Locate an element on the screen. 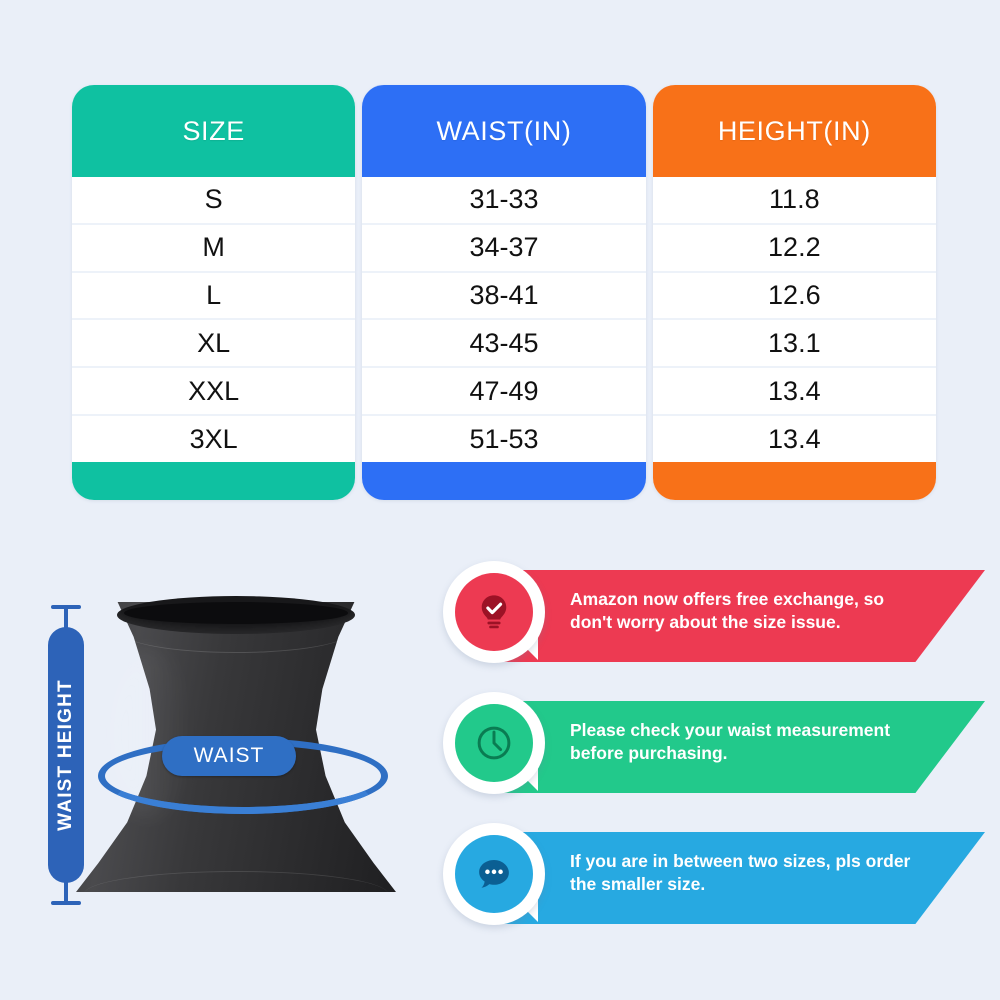 The width and height of the screenshot is (1000, 1000). column-footer-waist is located at coordinates (504, 481).